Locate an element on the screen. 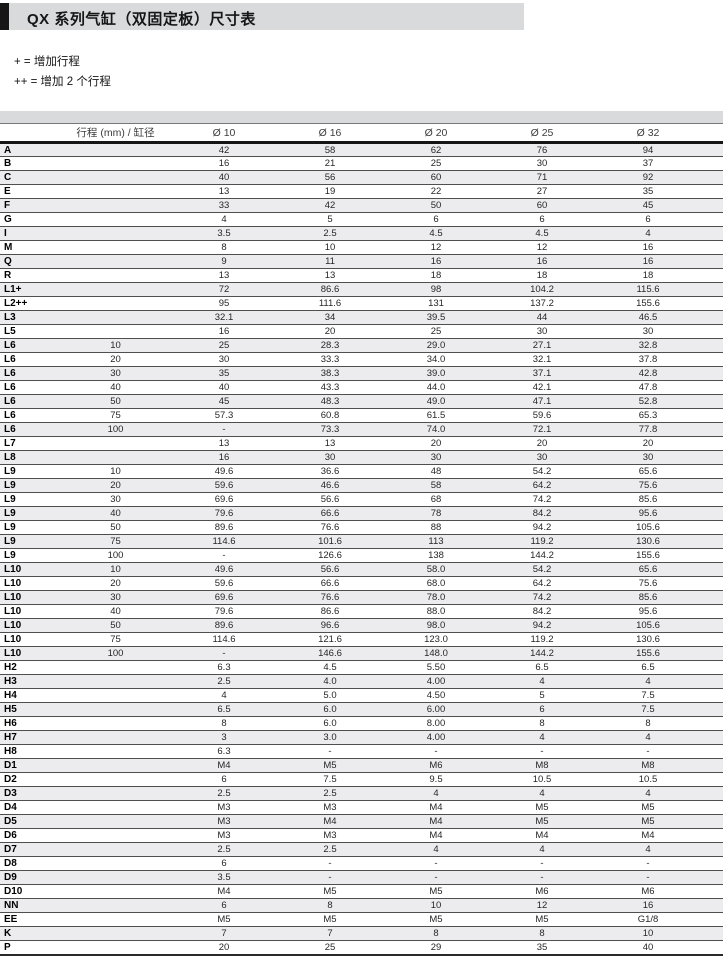 This screenshot has height=959, width=723. dim-value: 137.2 is located at coordinates (542, 303).